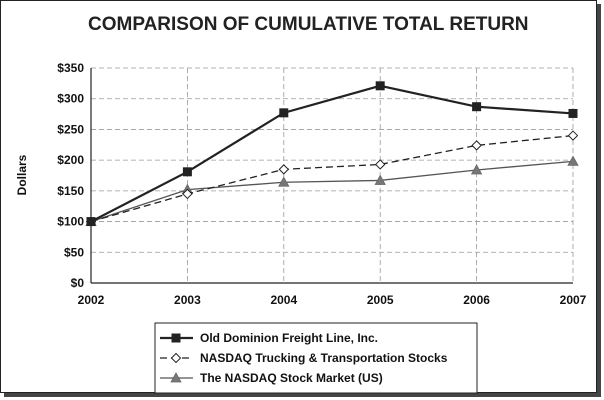 Image resolution: width=604 pixels, height=400 pixels. I want to click on legend-box, so click(316, 358).